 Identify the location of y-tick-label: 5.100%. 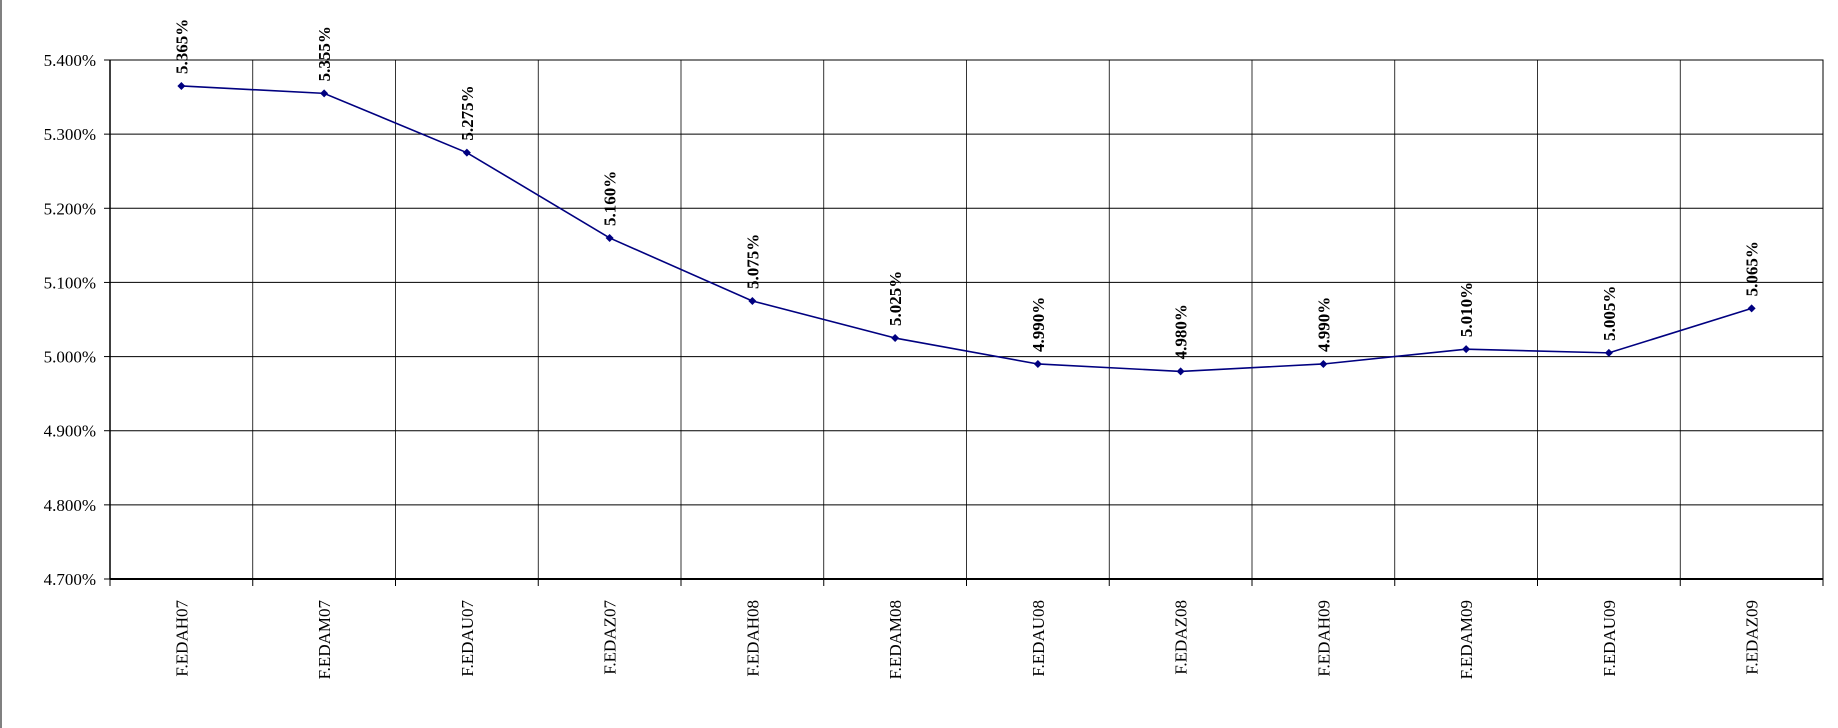
(70, 282).